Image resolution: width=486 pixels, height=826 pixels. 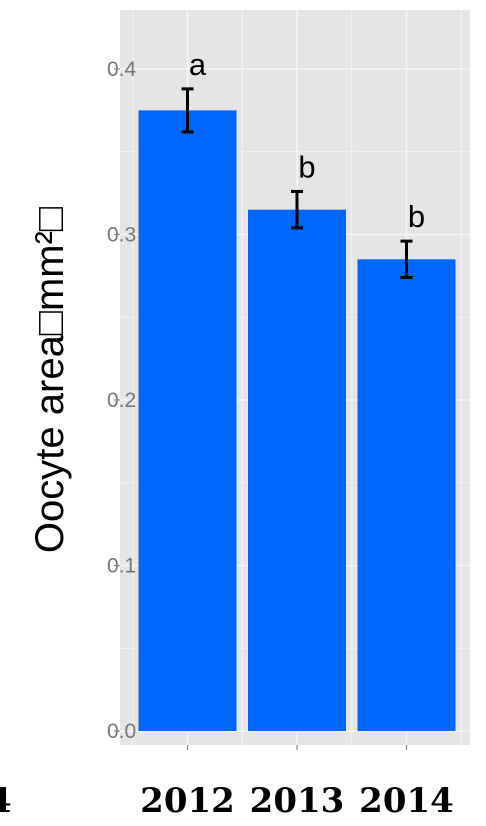 I want to click on y-tick-label: 0.3, so click(x=121, y=235).